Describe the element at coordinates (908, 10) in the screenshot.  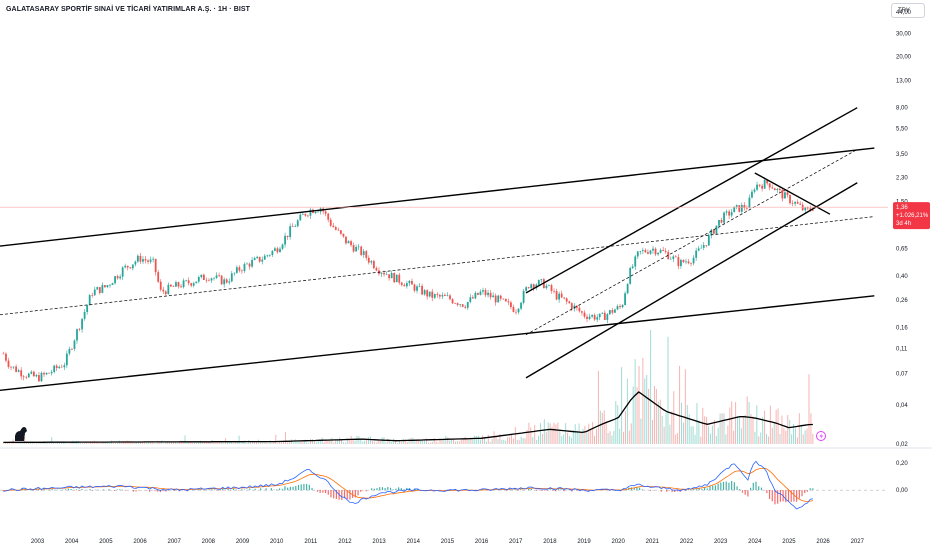
I see `currency-selector: TRY` at that location.